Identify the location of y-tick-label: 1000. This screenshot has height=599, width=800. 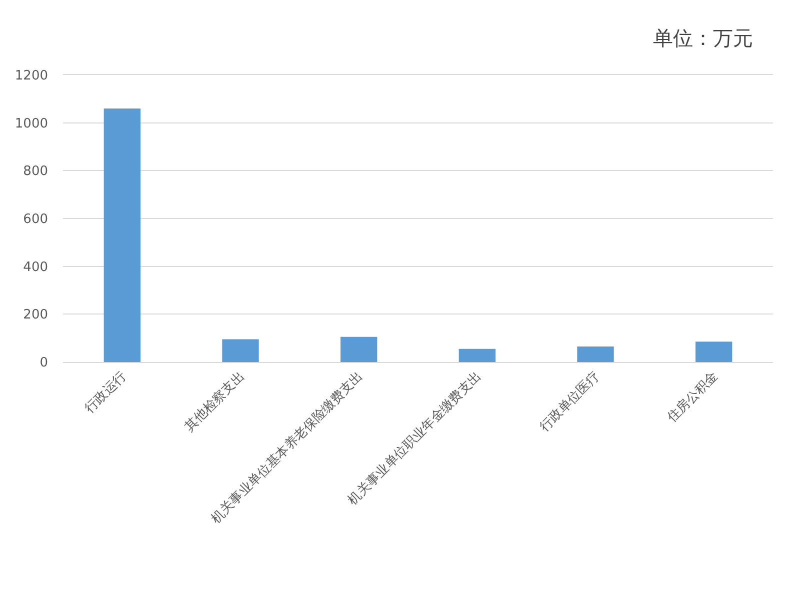
(31, 124).